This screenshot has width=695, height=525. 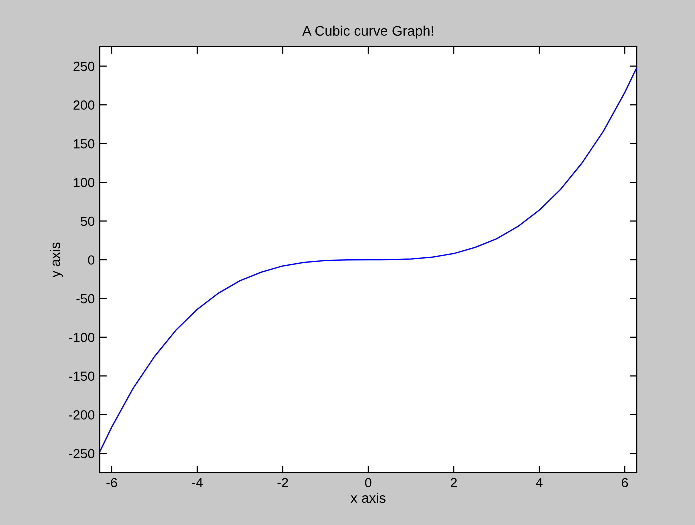 I want to click on y-tick-label: -200, so click(x=82, y=415).